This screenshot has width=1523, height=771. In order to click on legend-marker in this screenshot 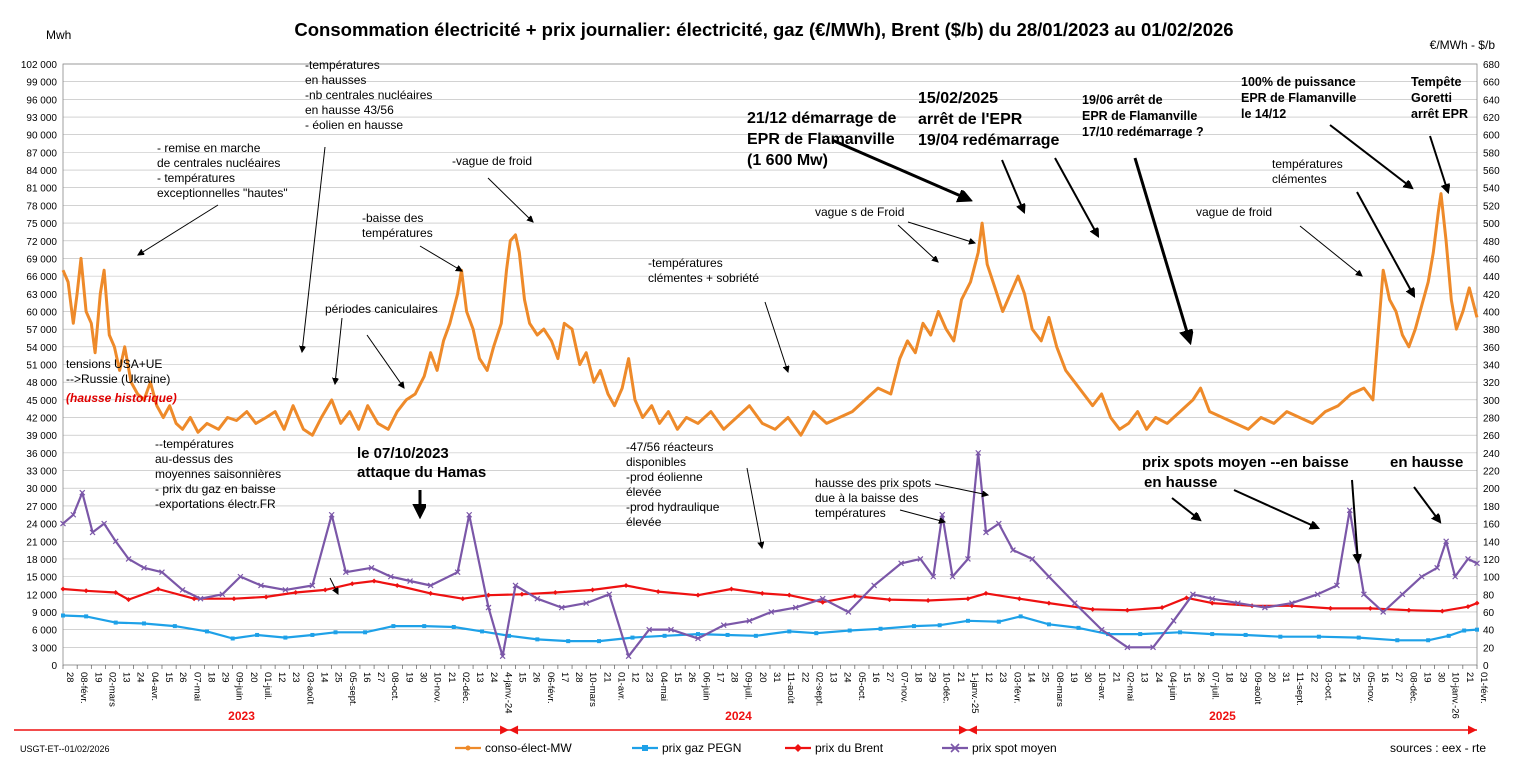, I will do `click(798, 748)`.